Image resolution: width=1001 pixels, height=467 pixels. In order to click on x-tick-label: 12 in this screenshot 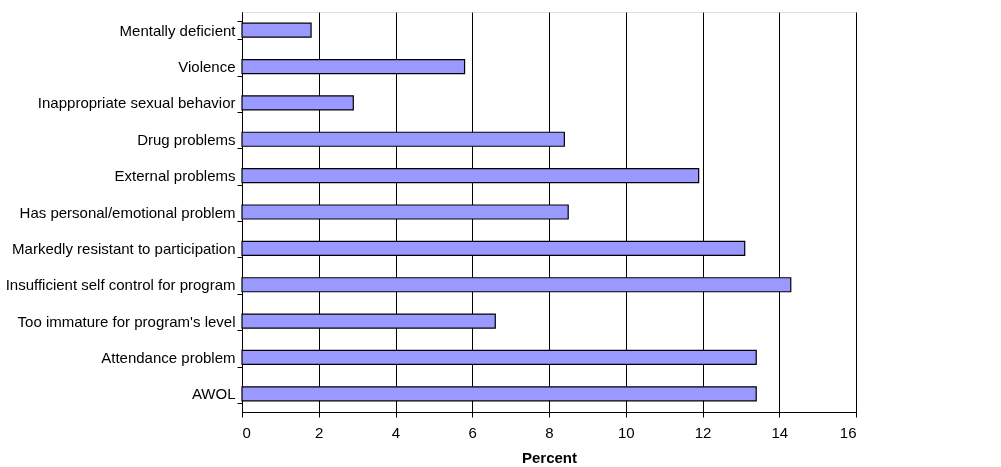, I will do `click(703, 432)`.